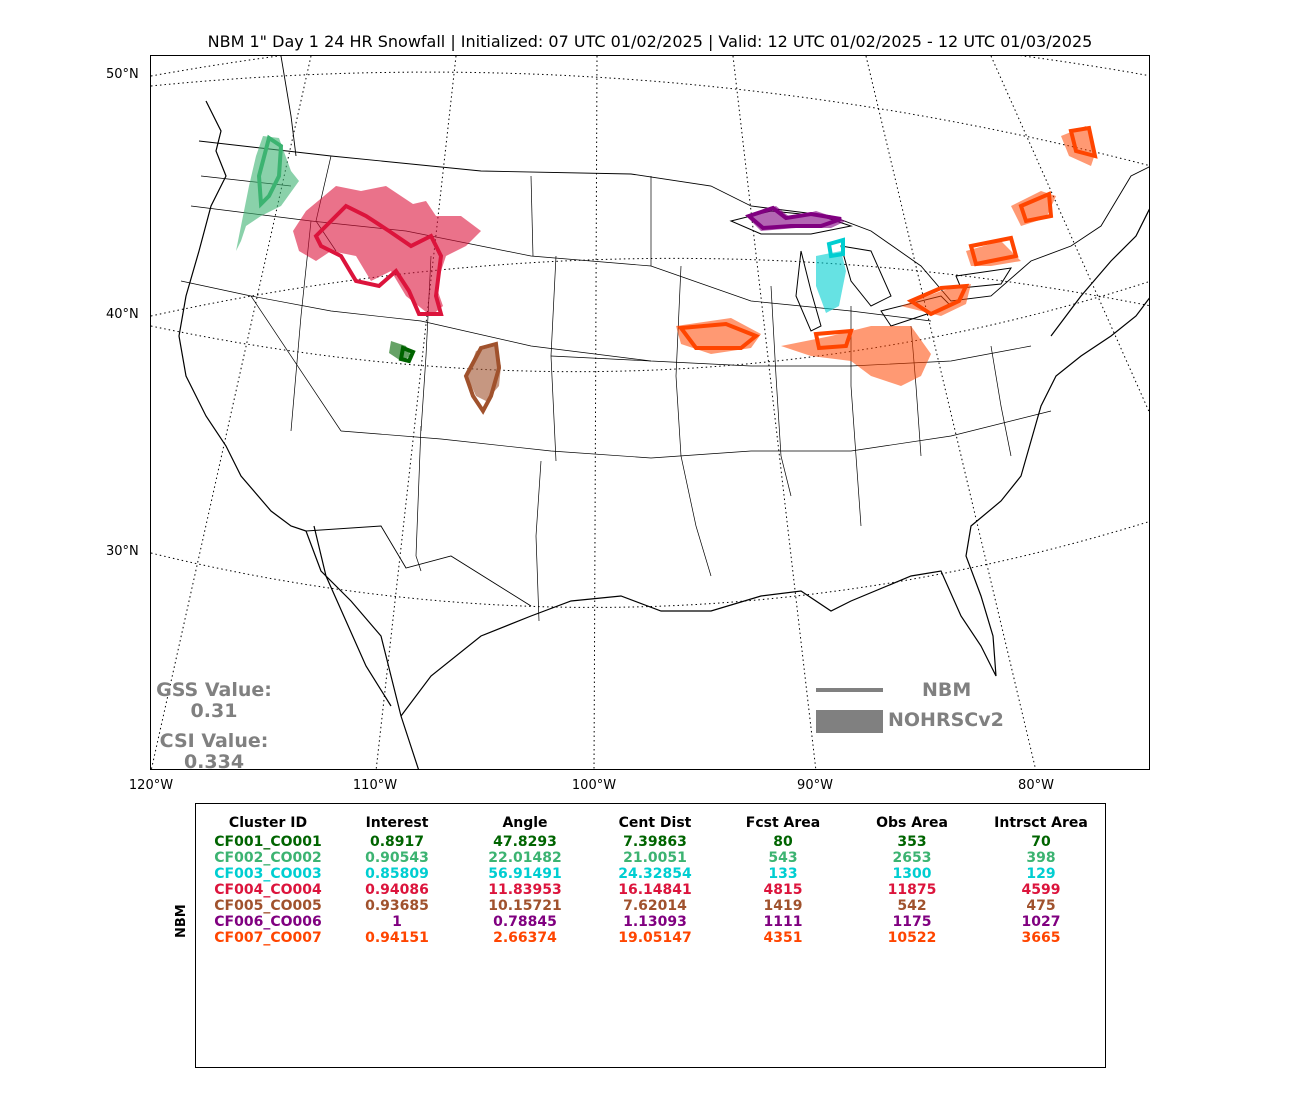 The image size is (1300, 1100). Describe the element at coordinates (783, 823) in the screenshot. I see `table-header-fcst-area: Fcst Area` at that location.